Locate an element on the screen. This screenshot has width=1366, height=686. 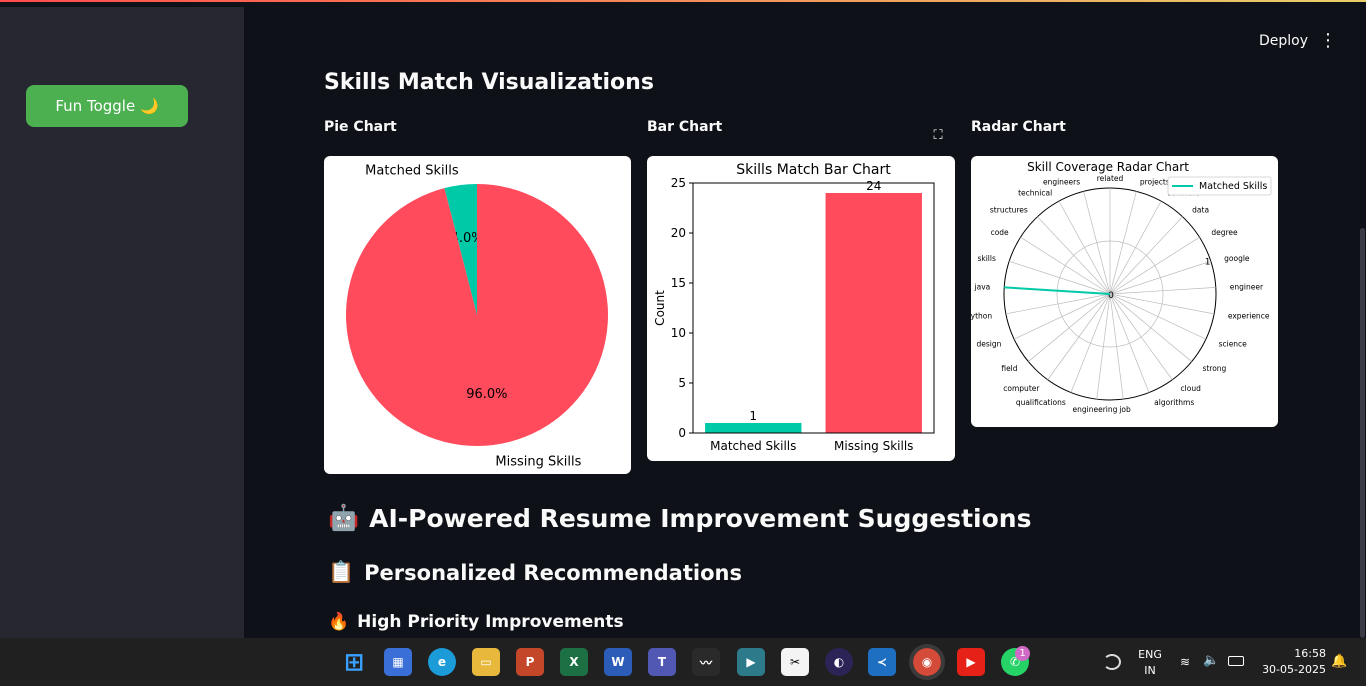
fire-icon: 🔥 is located at coordinates (339, 622).